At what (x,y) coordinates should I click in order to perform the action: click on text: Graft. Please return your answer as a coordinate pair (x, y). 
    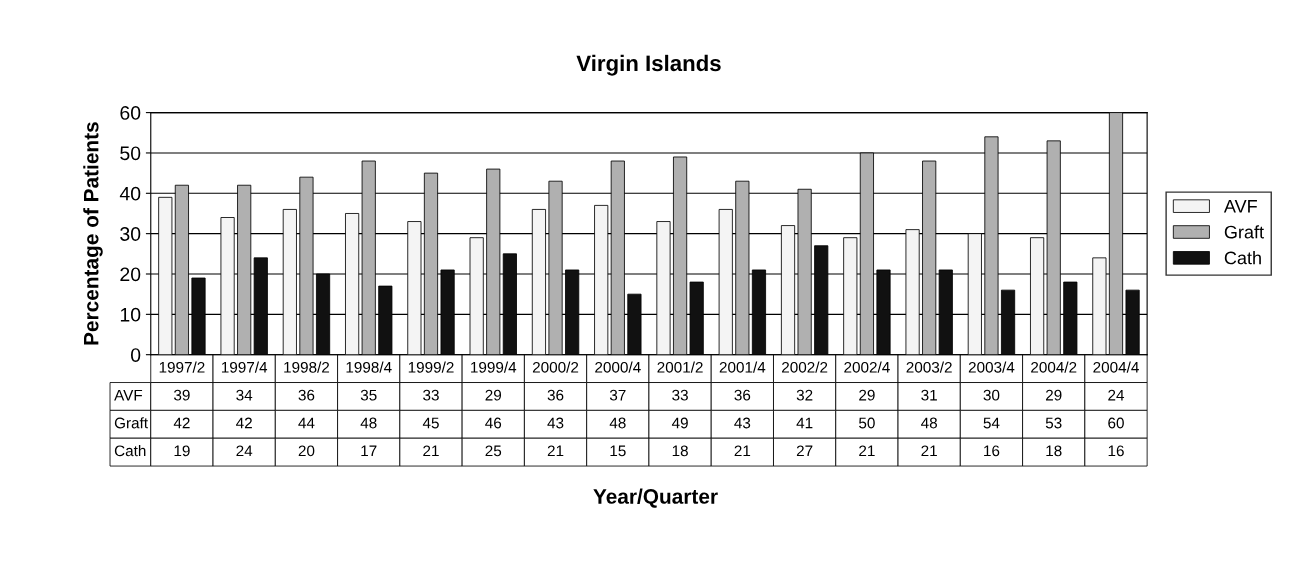
    Looking at the image, I should click on (131, 423).